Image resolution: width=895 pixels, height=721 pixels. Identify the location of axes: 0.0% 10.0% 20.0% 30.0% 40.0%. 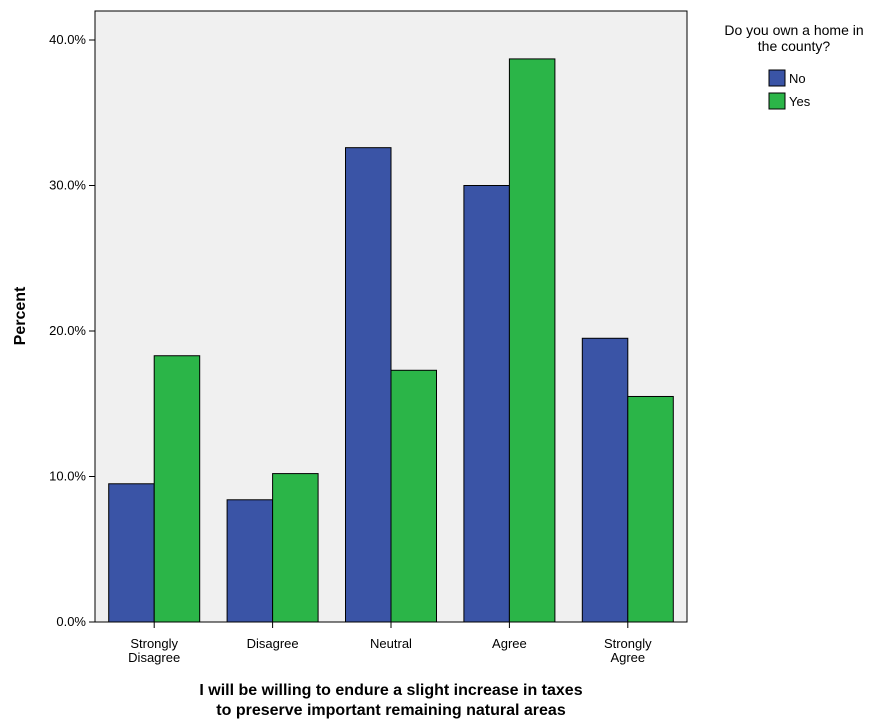
(72, 330).